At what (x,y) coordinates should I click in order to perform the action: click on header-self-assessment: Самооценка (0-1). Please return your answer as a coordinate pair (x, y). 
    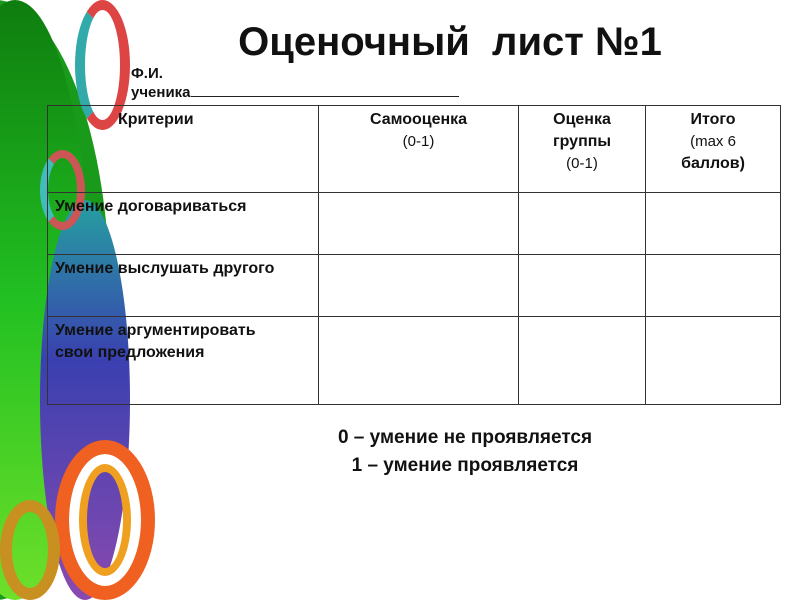
    Looking at the image, I should click on (418, 149).